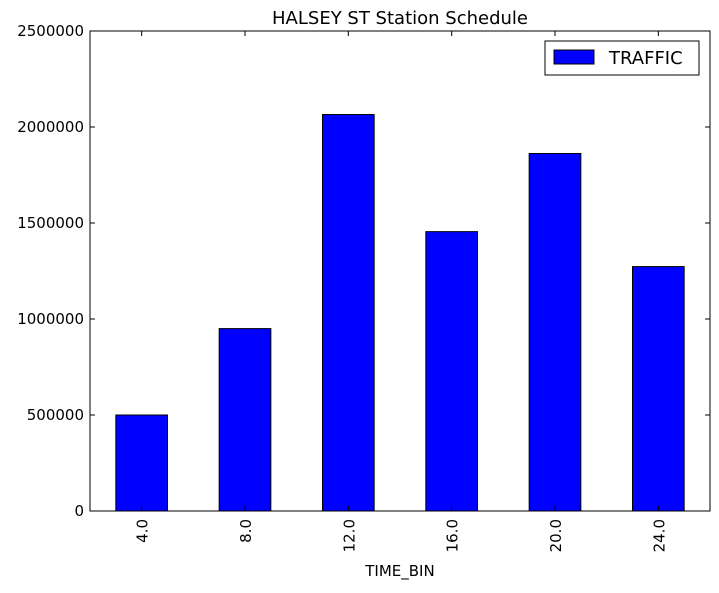 This screenshot has width=719, height=593. I want to click on y-tick-label: 2000000, so click(50, 127).